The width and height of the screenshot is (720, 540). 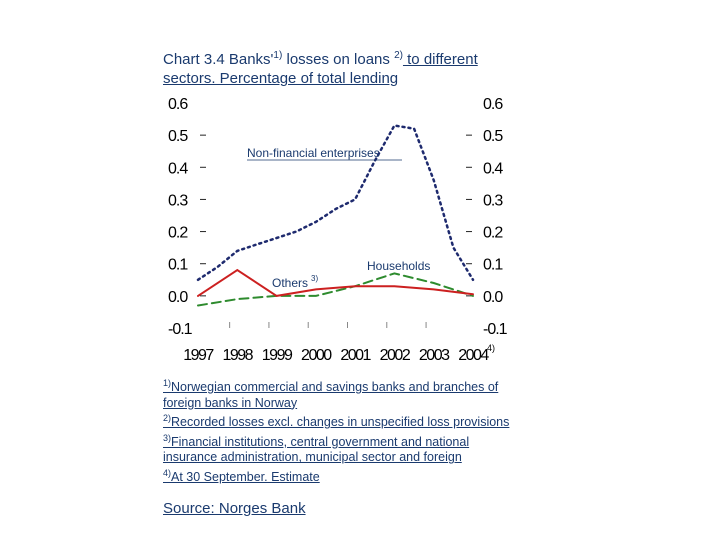 I want to click on series-line-households, so click(x=335, y=289).